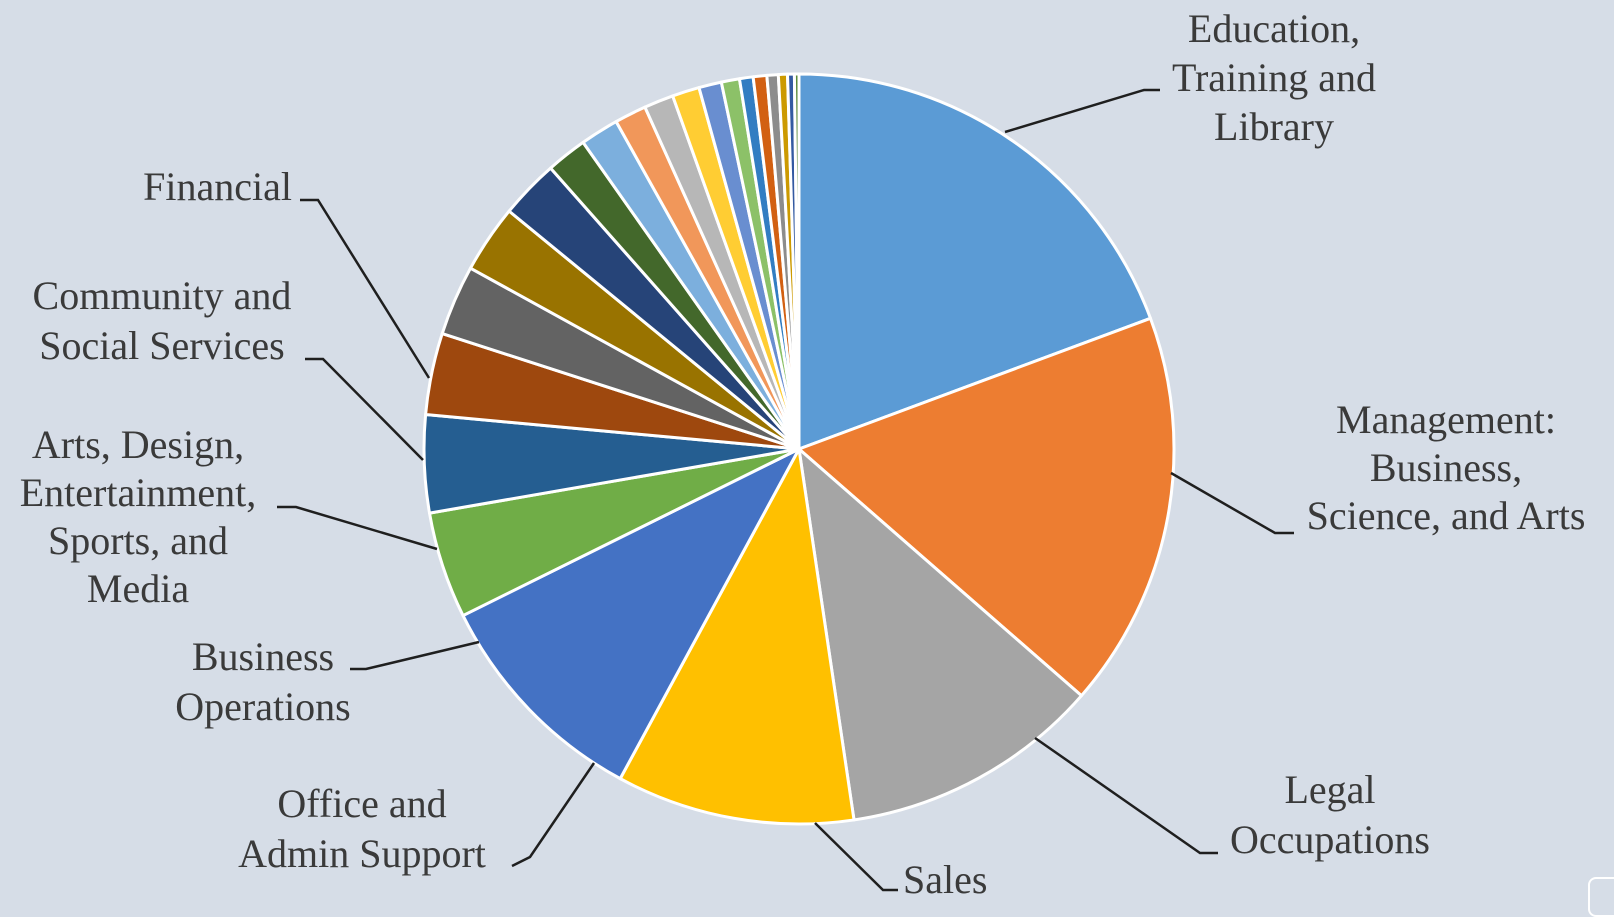 The image size is (1614, 917). What do you see at coordinates (1446, 419) in the screenshot?
I see `data-label-line: Management:` at bounding box center [1446, 419].